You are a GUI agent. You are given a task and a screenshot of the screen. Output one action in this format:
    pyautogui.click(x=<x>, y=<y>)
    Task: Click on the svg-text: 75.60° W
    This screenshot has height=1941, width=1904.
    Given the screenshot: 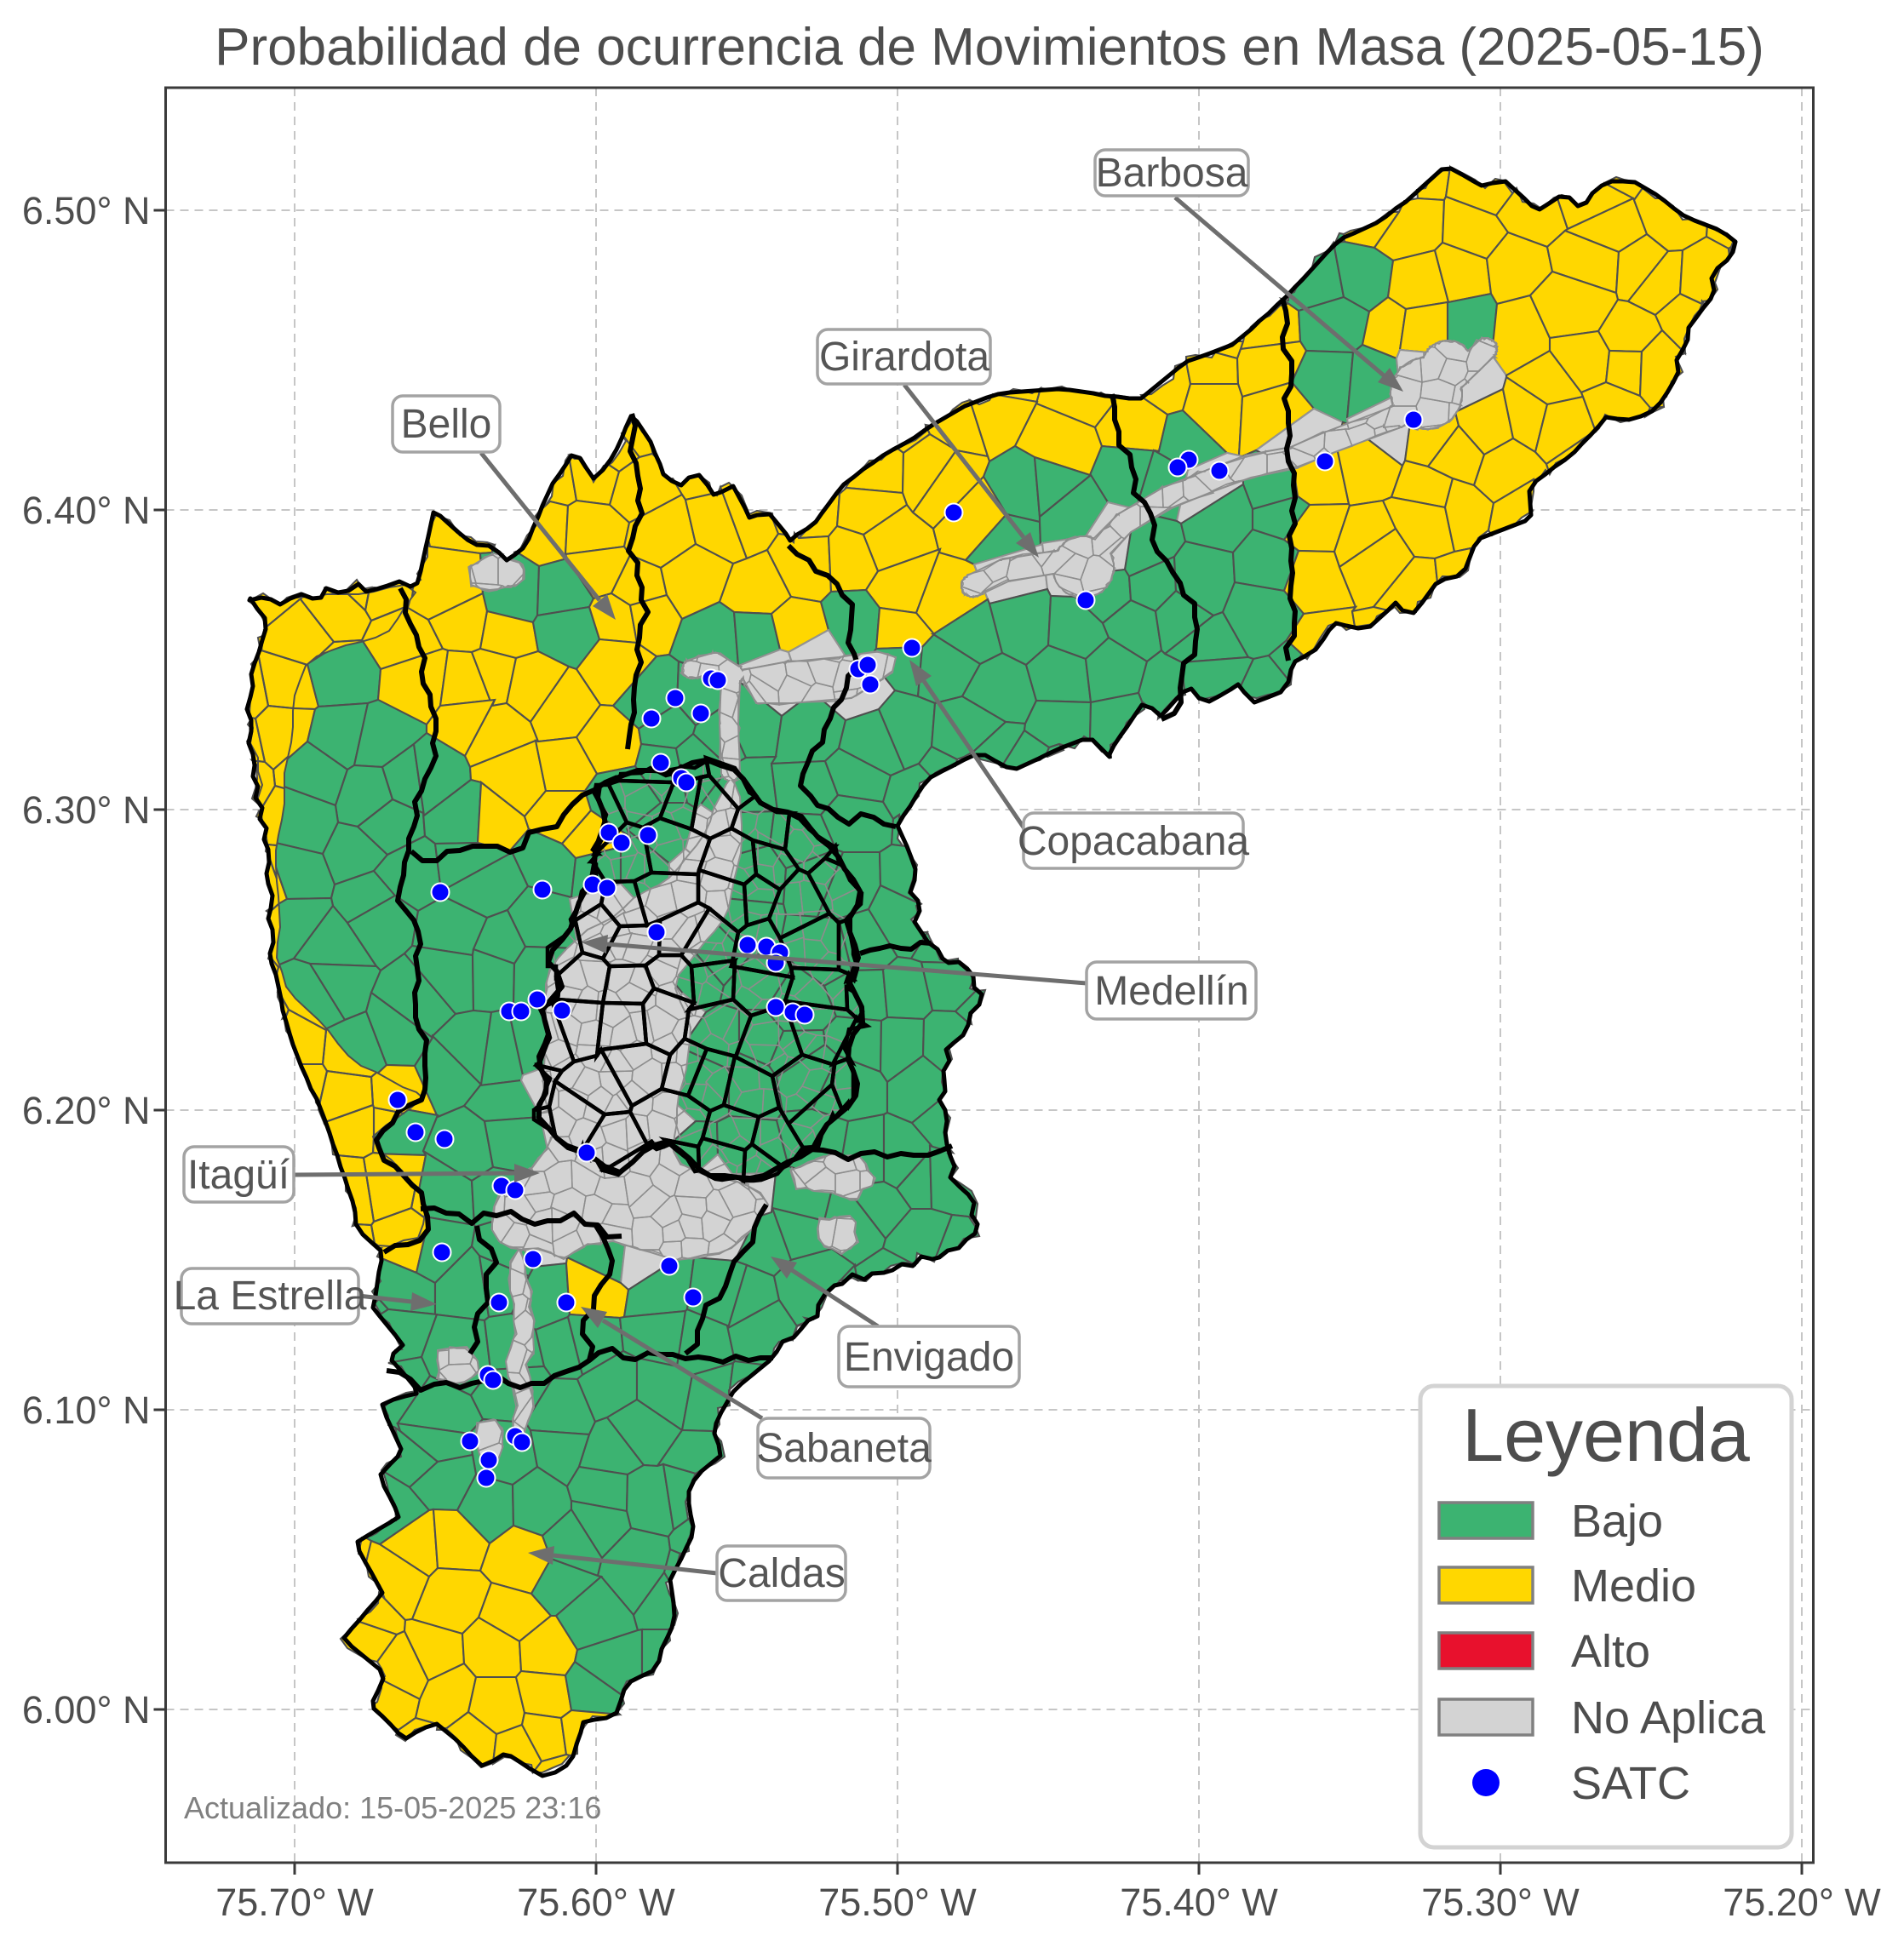 What is the action you would take?
    pyautogui.click(x=596, y=1903)
    